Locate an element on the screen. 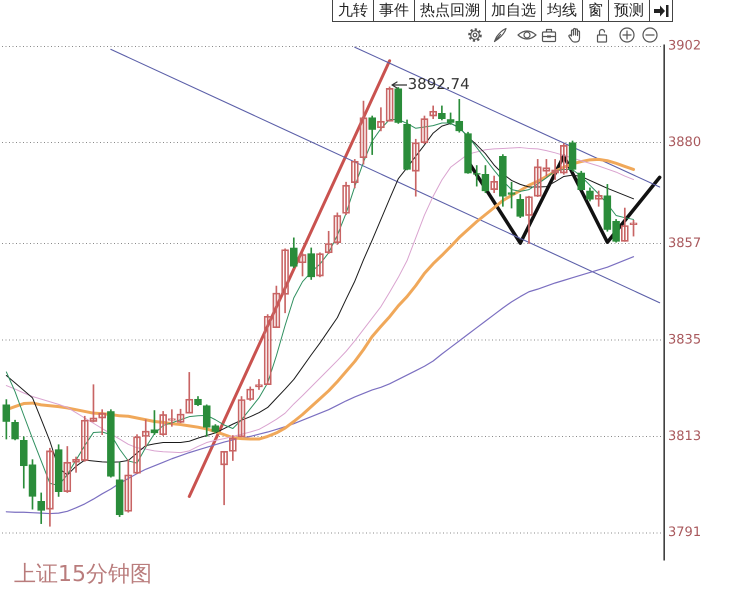 The image size is (744, 606). y-tick-label: 3880 is located at coordinates (685, 142).